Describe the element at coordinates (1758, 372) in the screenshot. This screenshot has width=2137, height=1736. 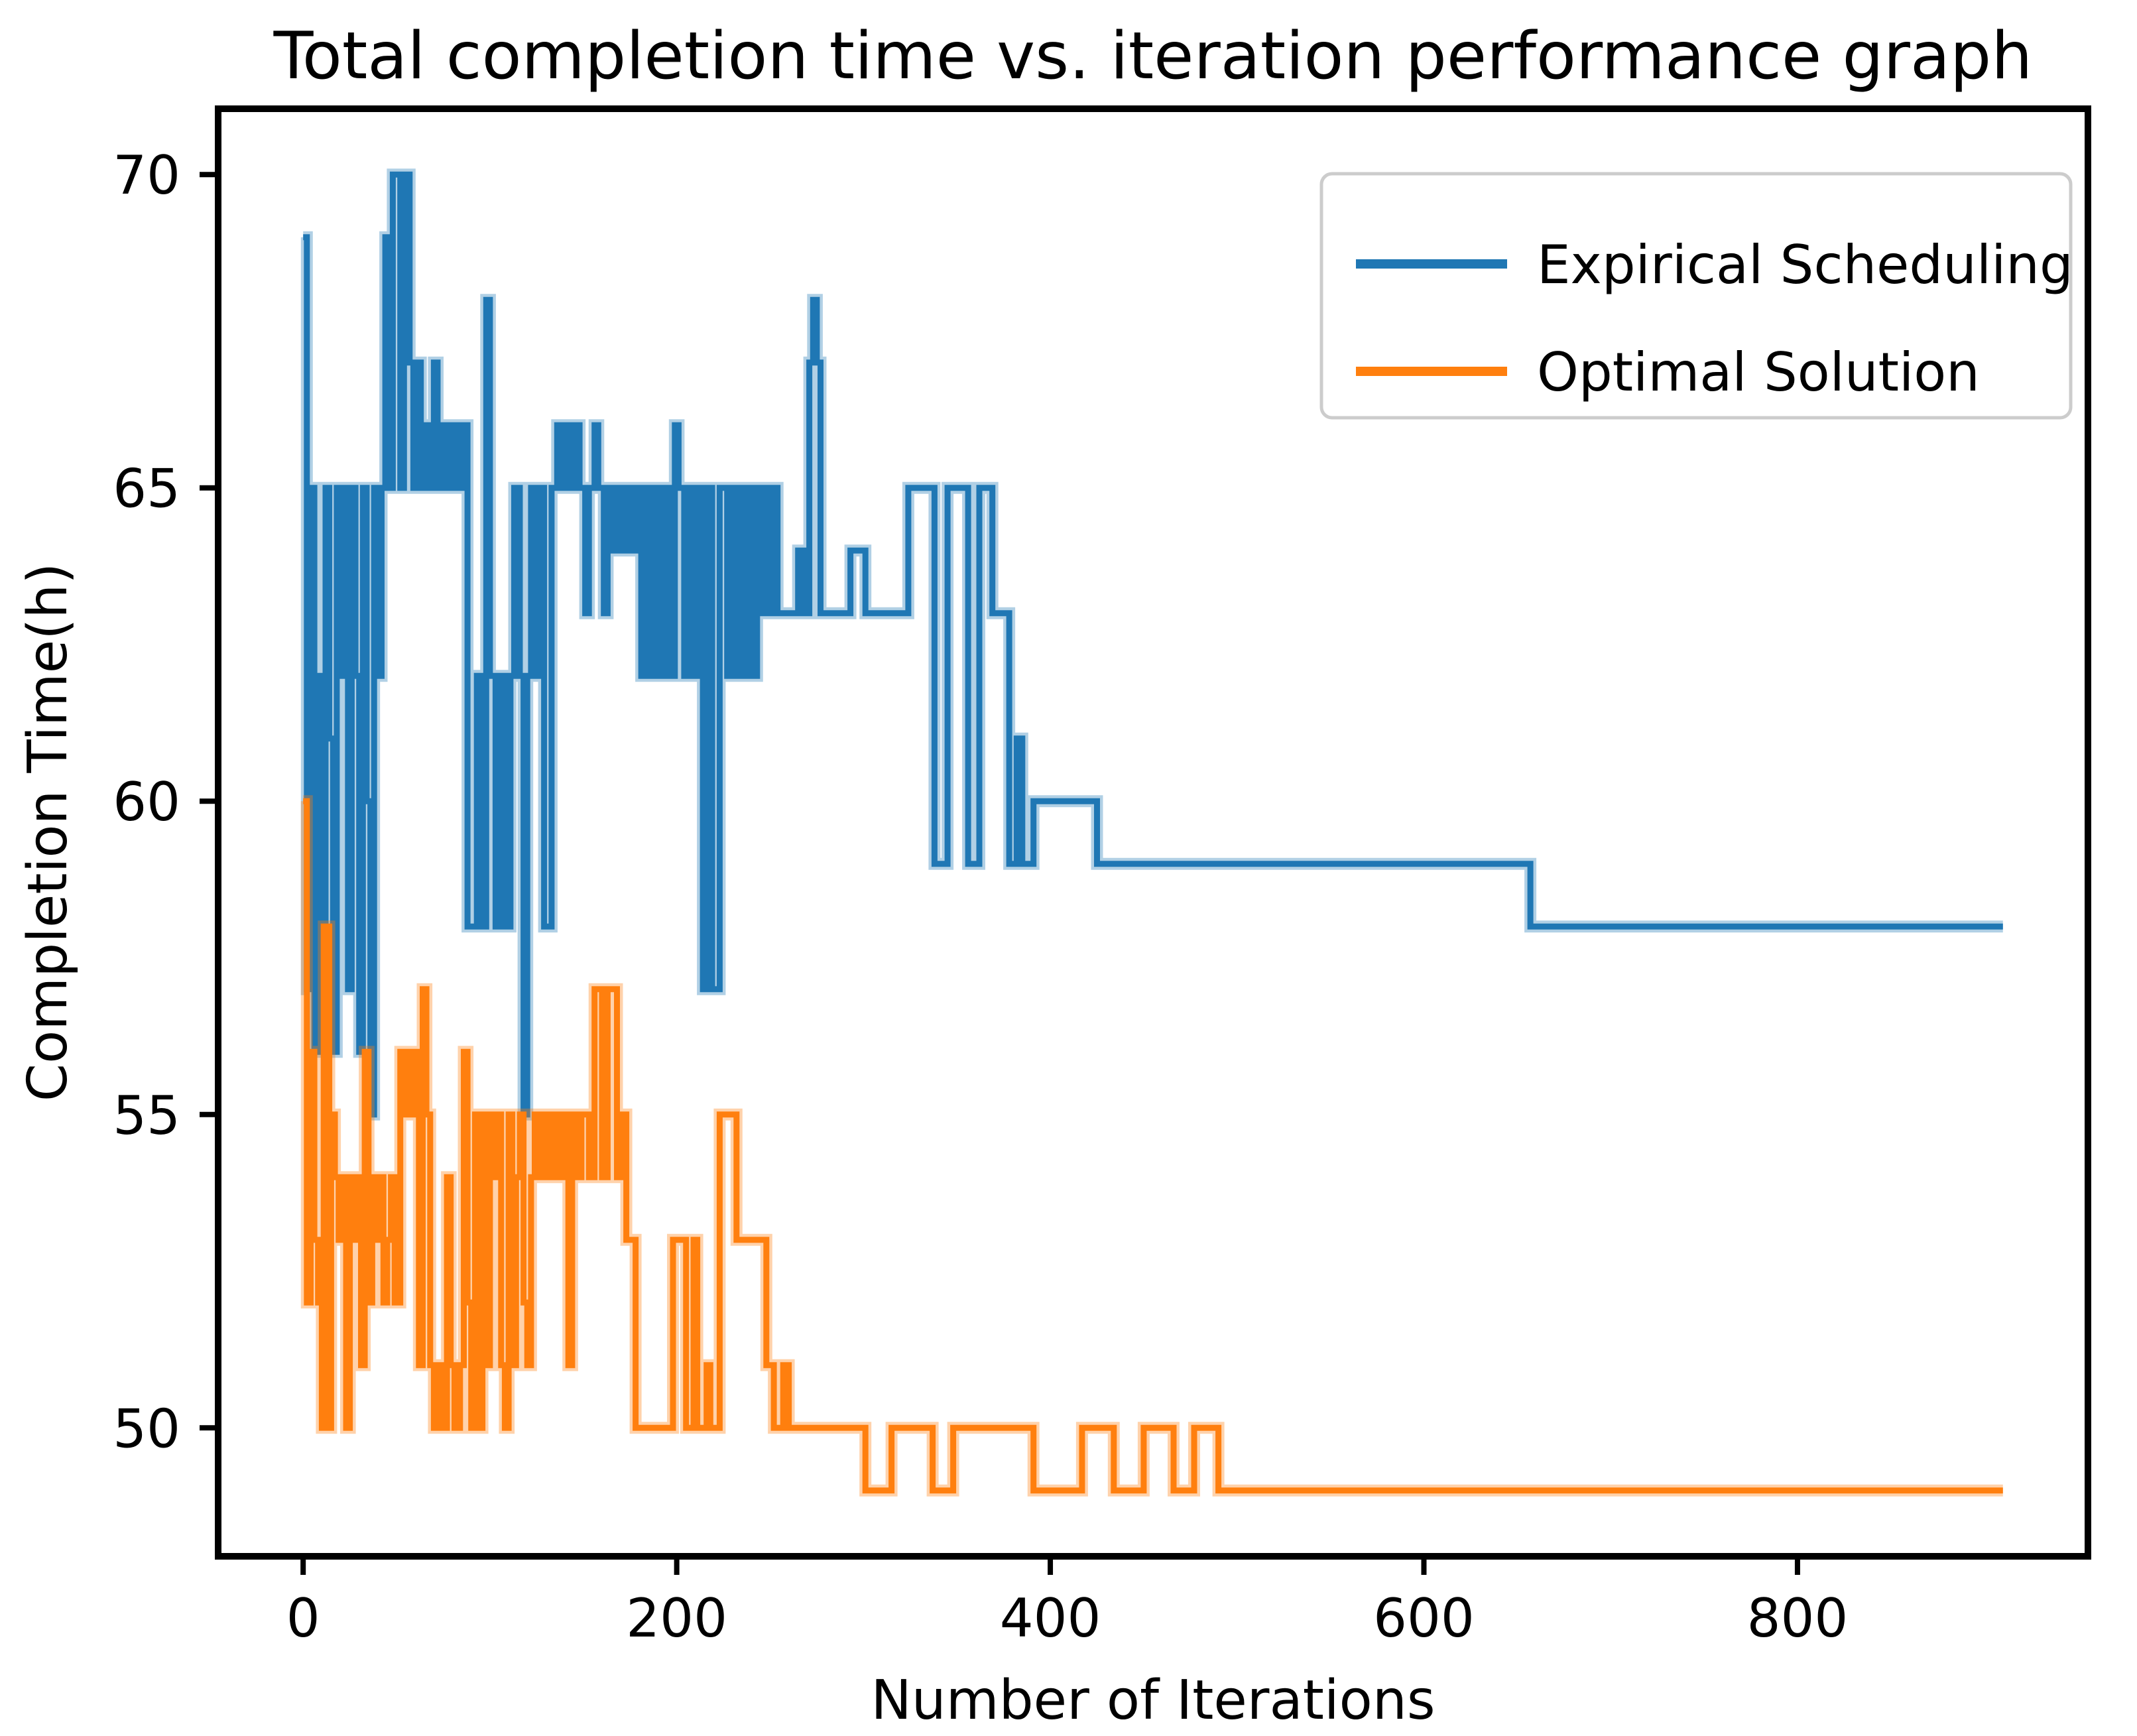
I see `legend-label-optimal-solution: Optimal Solution` at that location.